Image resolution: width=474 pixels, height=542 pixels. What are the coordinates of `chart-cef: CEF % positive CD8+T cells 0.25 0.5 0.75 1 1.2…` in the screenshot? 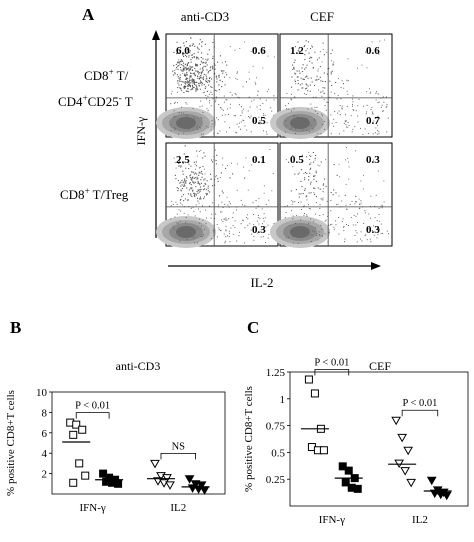 It's located at (356, 442).